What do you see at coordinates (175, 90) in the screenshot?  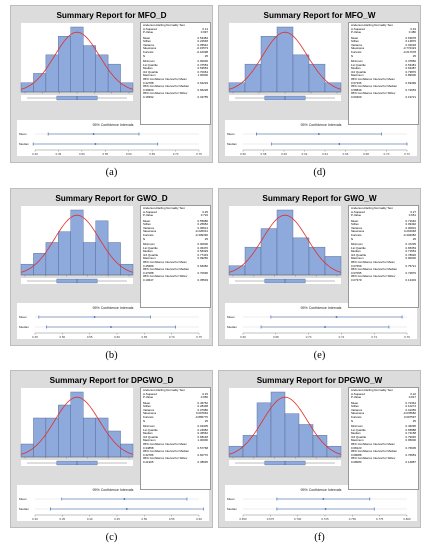 I see `stats-row: 0.39600 0.66228` at bounding box center [175, 90].